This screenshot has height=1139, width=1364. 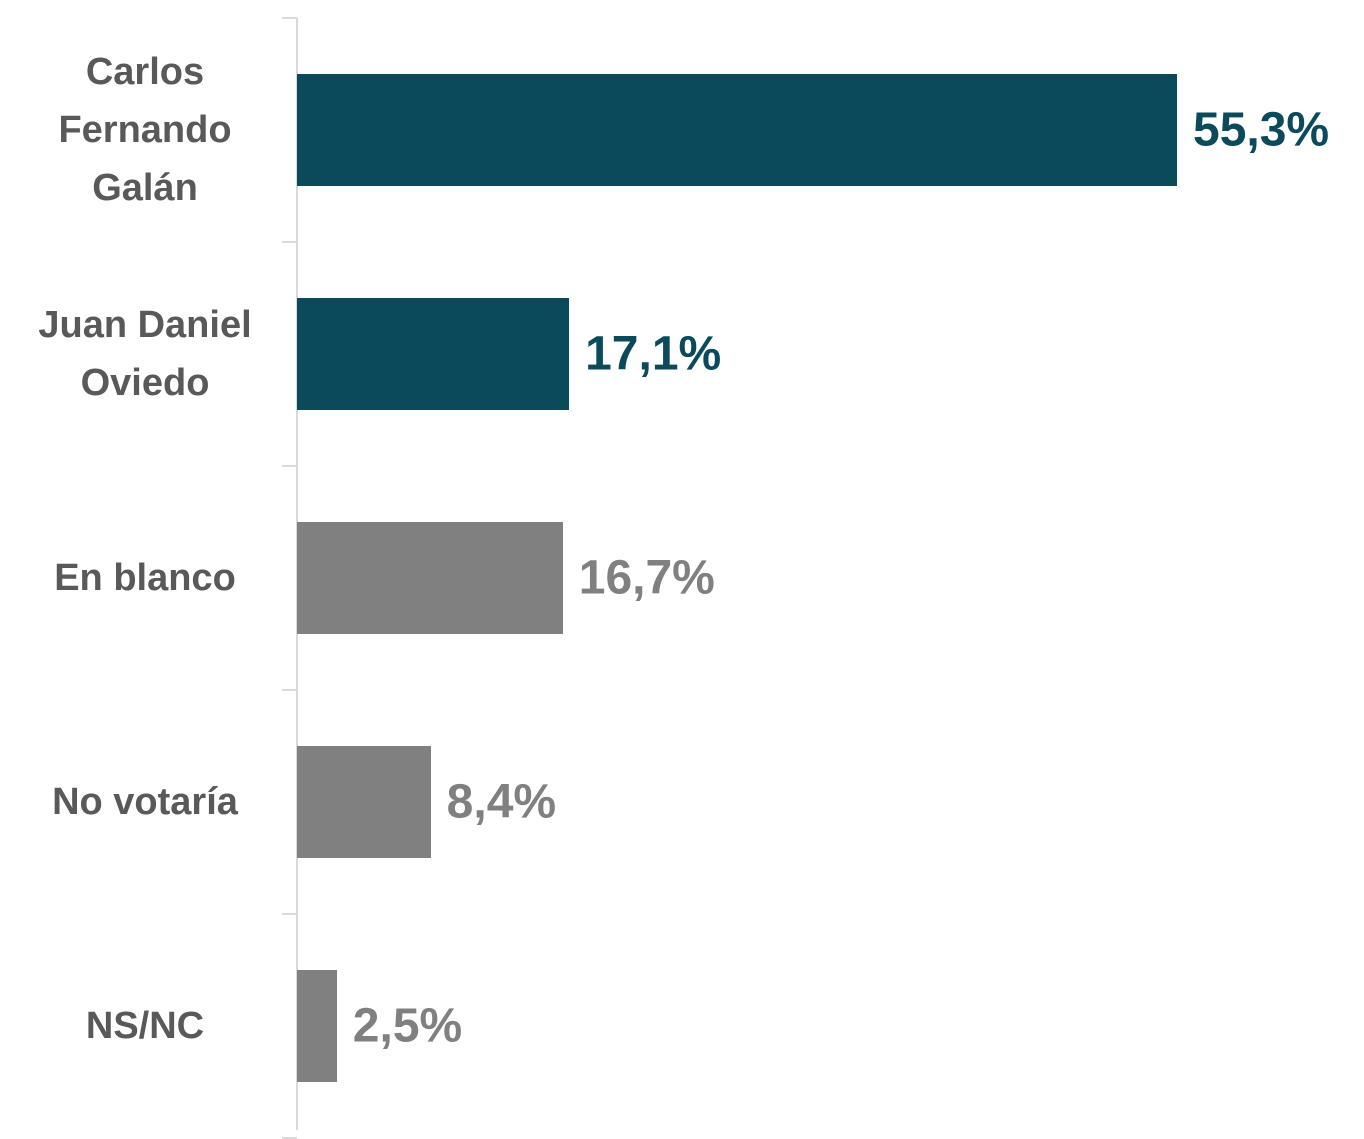 I want to click on category-label: No votaría, so click(x=145, y=802).